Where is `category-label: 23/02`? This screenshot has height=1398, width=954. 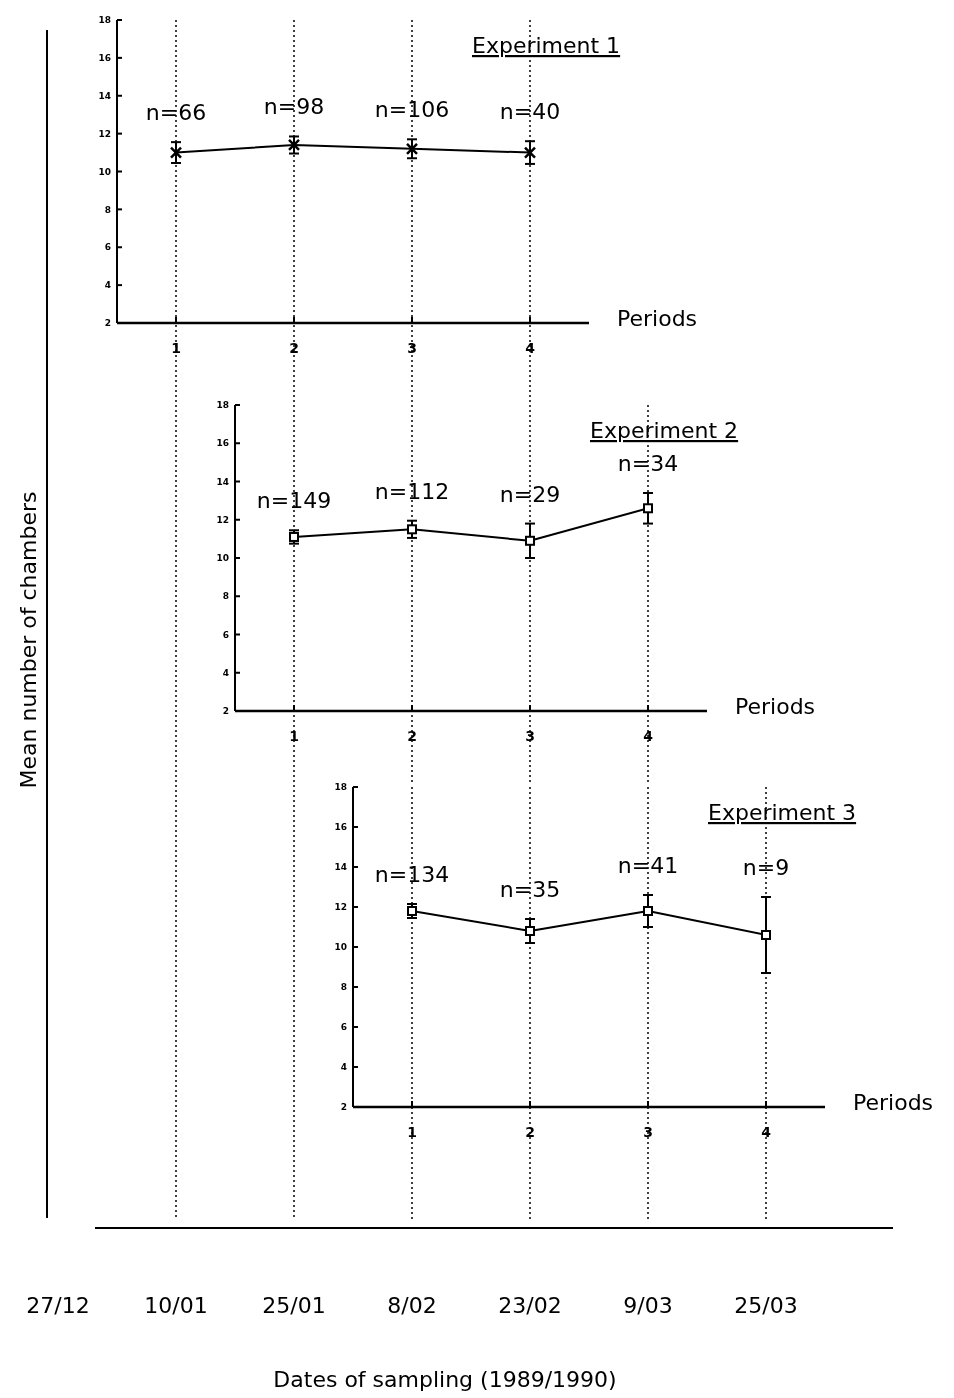 category-label: 23/02 is located at coordinates (530, 1305).